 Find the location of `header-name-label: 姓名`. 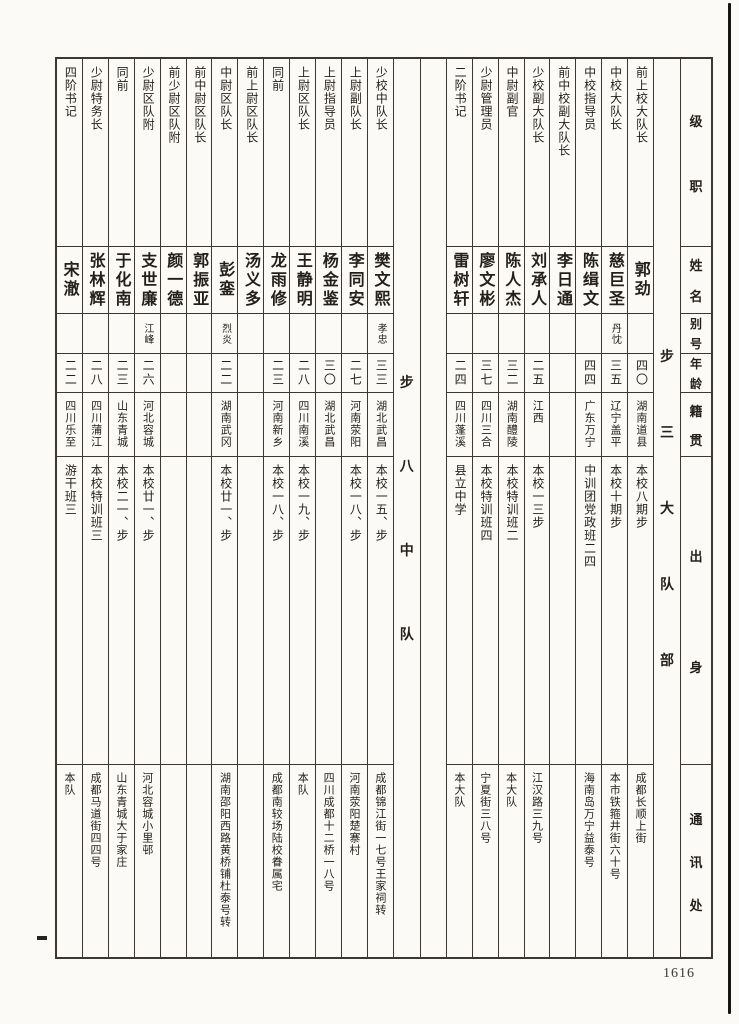

header-name-label: 姓名 is located at coordinates (696, 282).